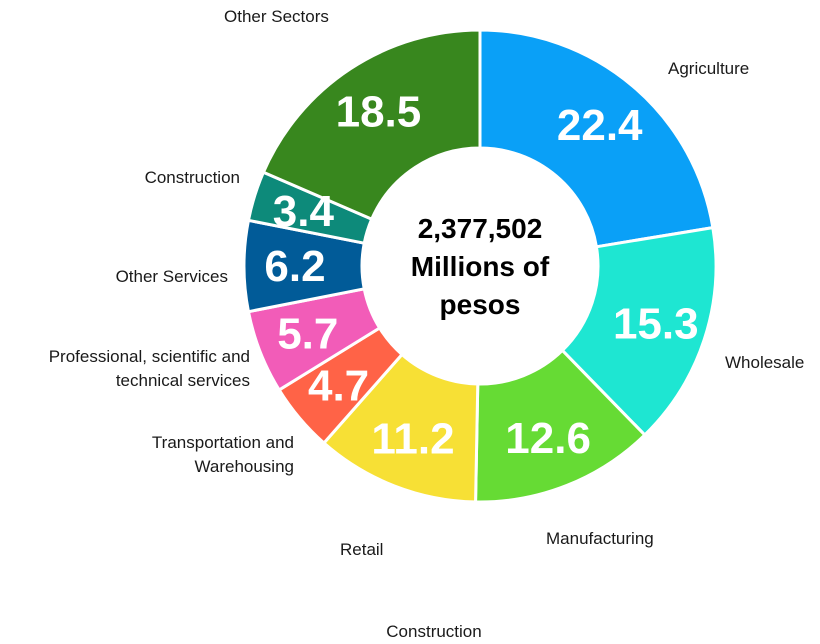 This screenshot has height=644, width=820. Describe the element at coordinates (192, 177) in the screenshot. I see `label-construction: Construction` at that location.